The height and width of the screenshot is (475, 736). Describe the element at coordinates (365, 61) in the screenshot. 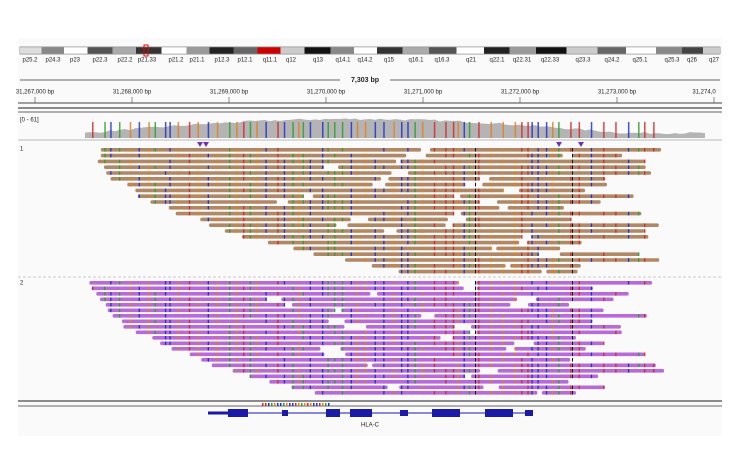

I see `band-label: q14.2` at that location.